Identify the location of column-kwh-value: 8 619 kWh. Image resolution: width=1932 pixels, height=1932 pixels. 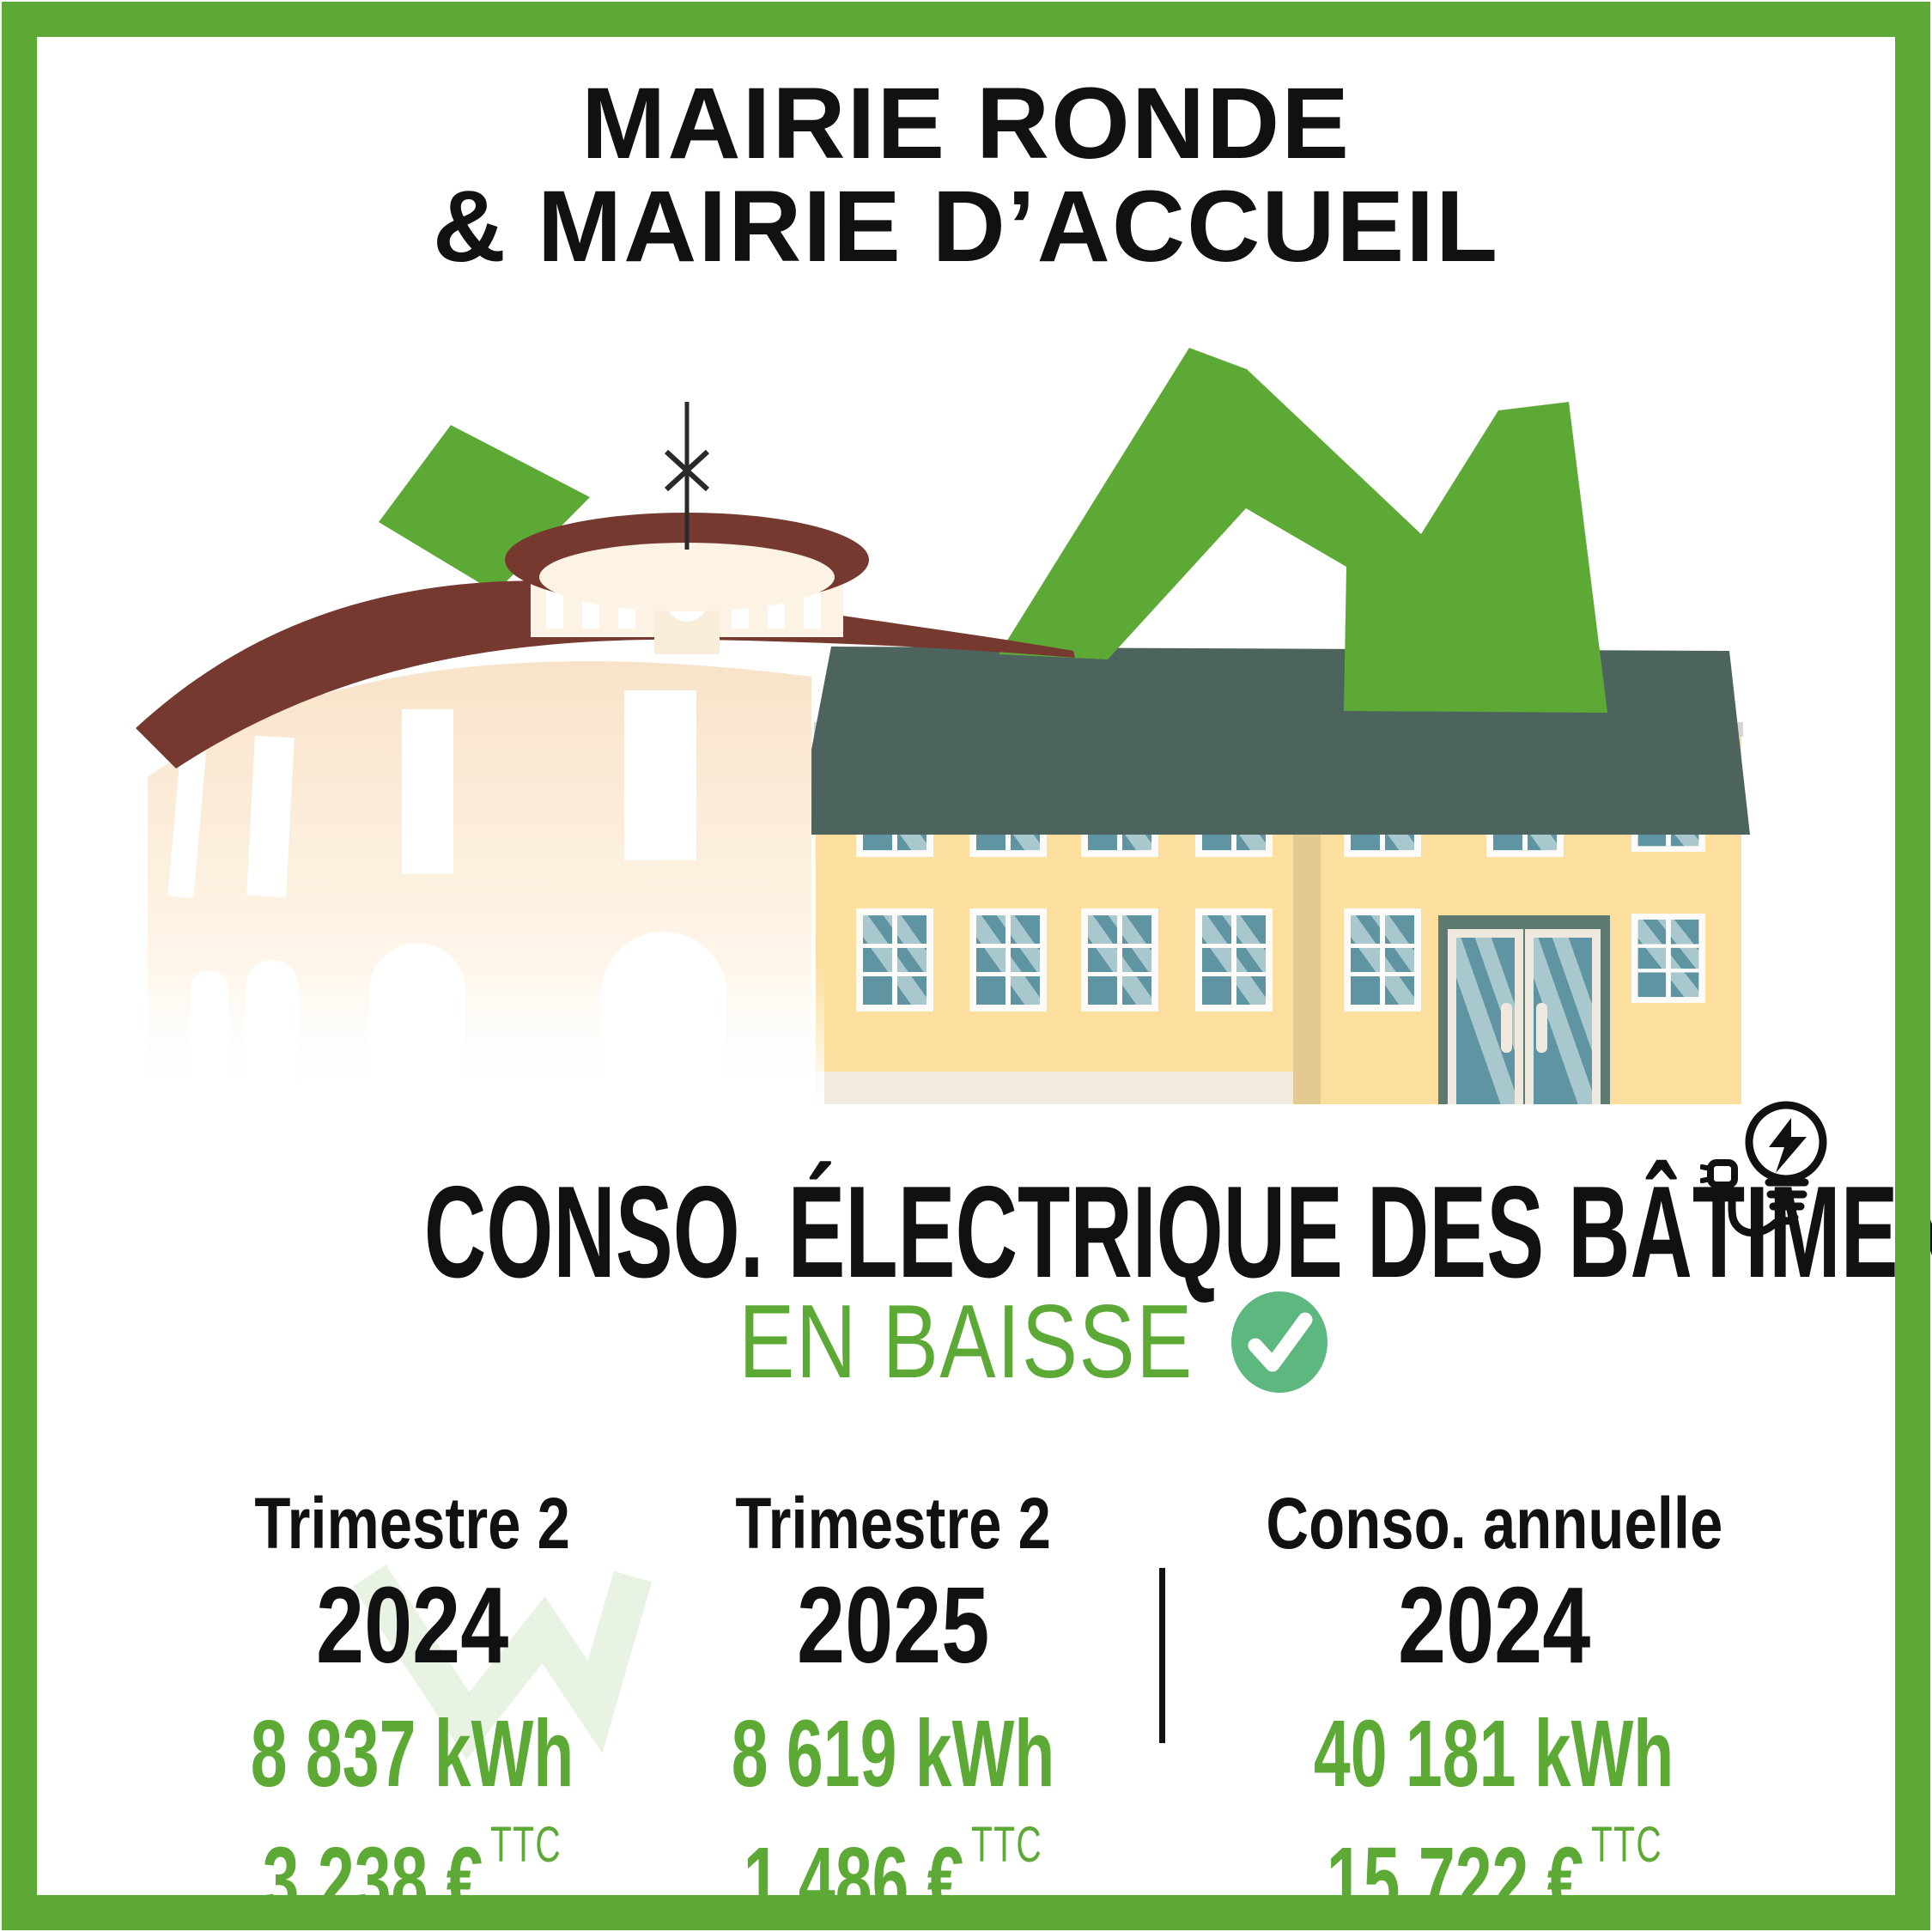
(893, 1754).